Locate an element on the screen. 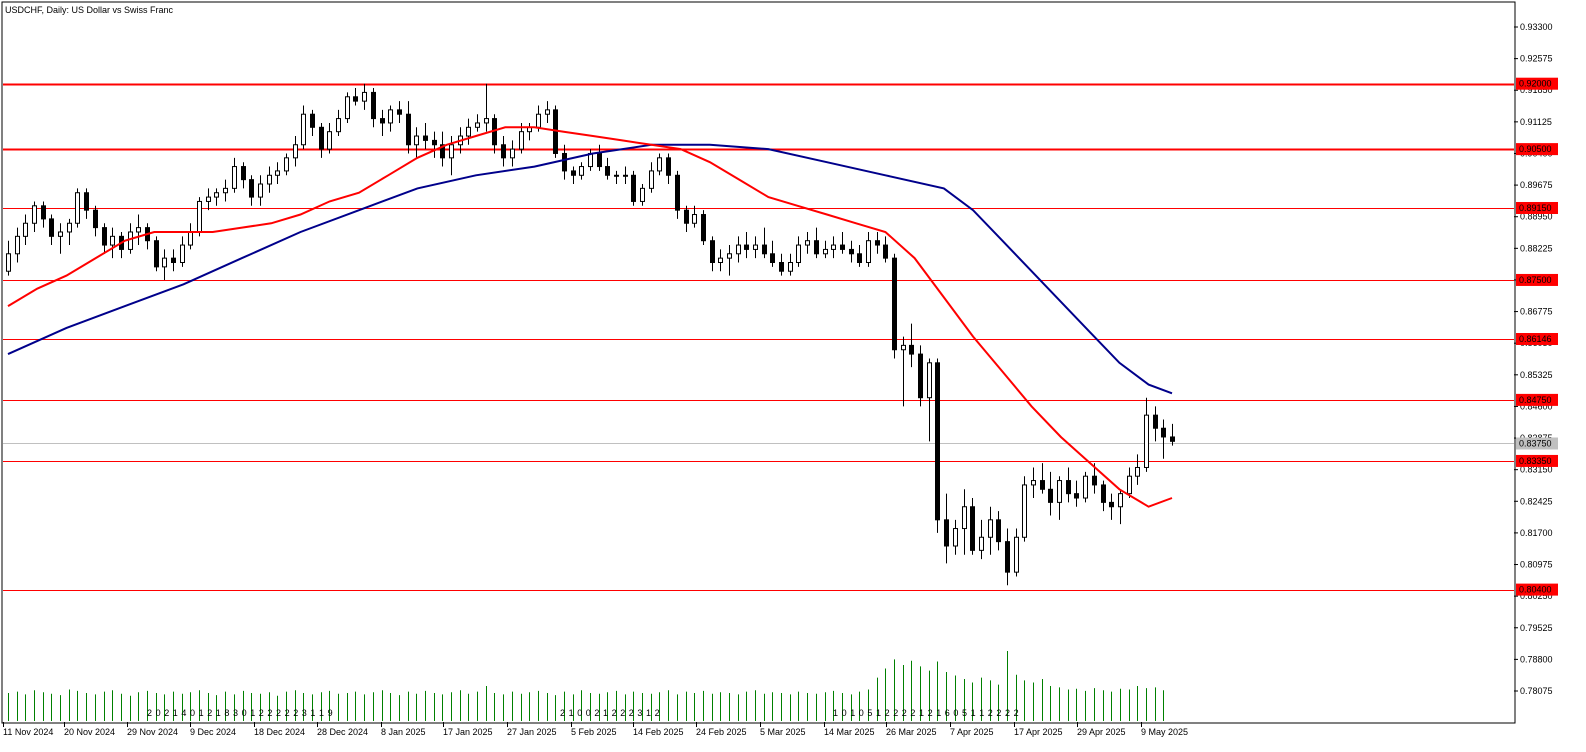 The width and height of the screenshot is (1586, 752). x-tick-label: 29 Nov 2024 is located at coordinates (152, 732).